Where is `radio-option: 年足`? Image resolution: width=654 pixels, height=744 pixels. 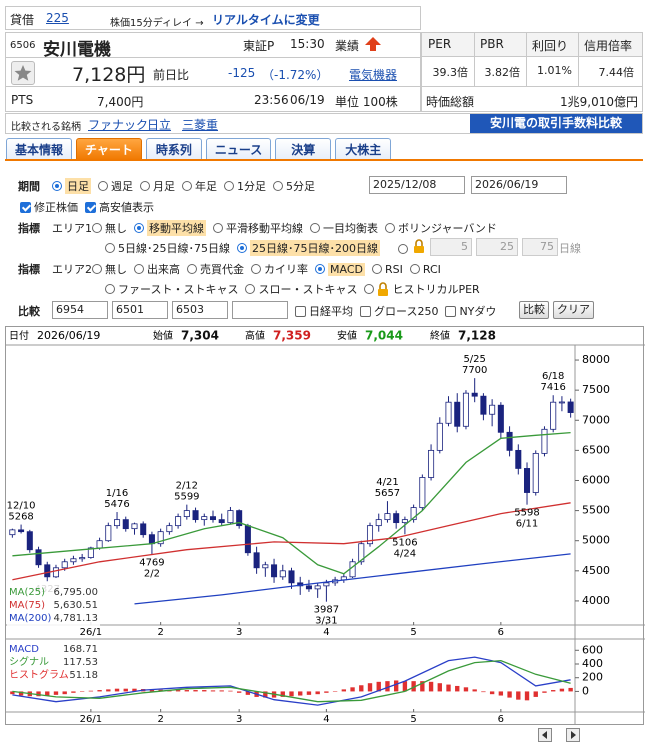 radio-option: 年足 is located at coordinates (199, 186).